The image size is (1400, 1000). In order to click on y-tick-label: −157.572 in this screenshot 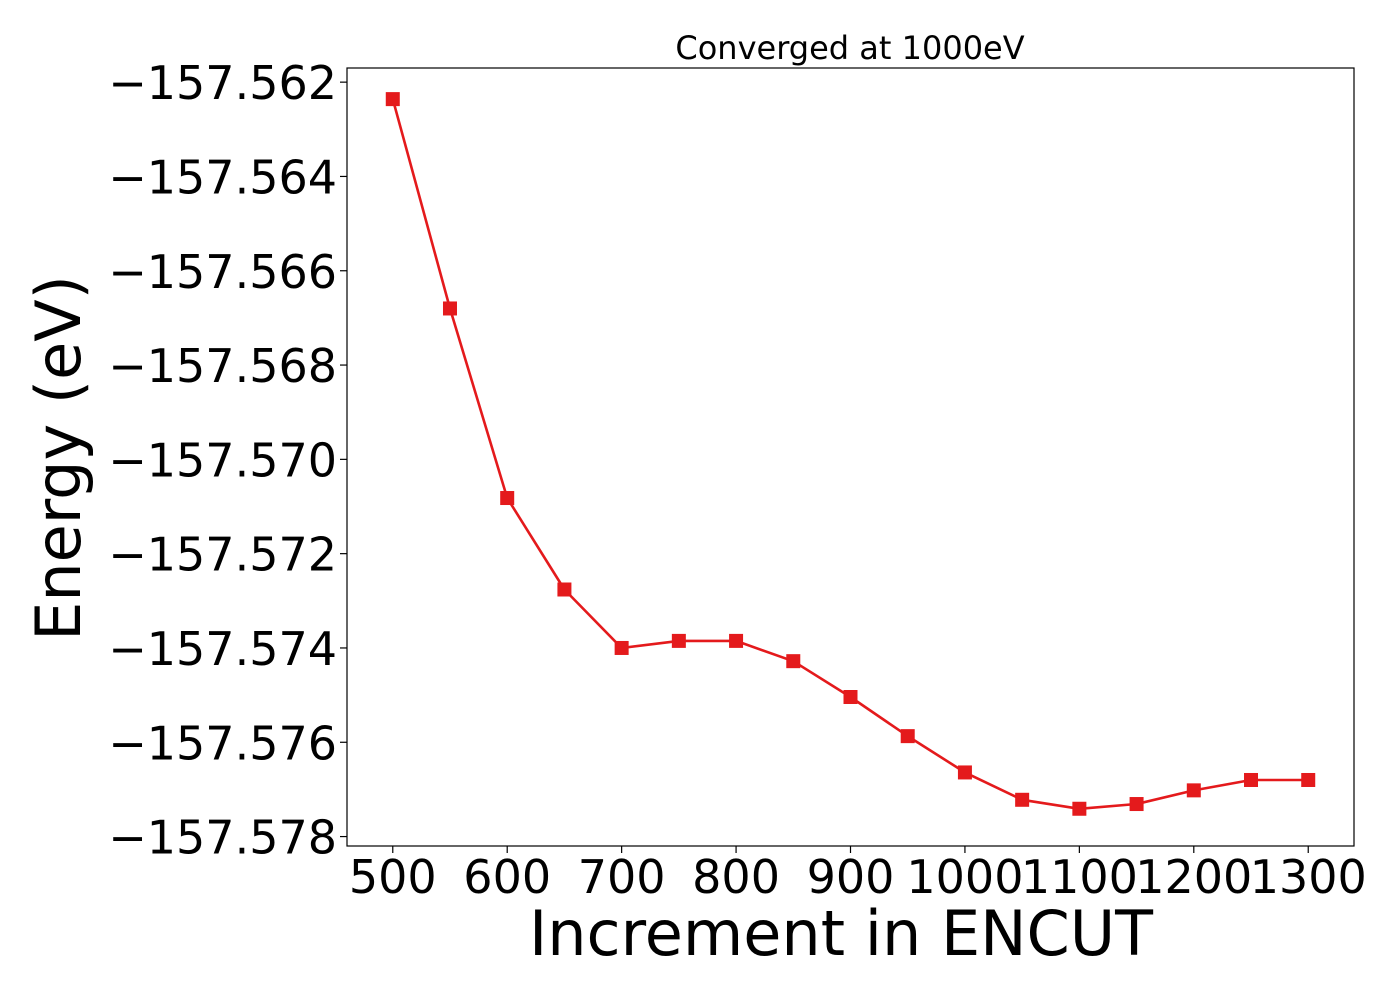, I will do `click(222, 555)`.